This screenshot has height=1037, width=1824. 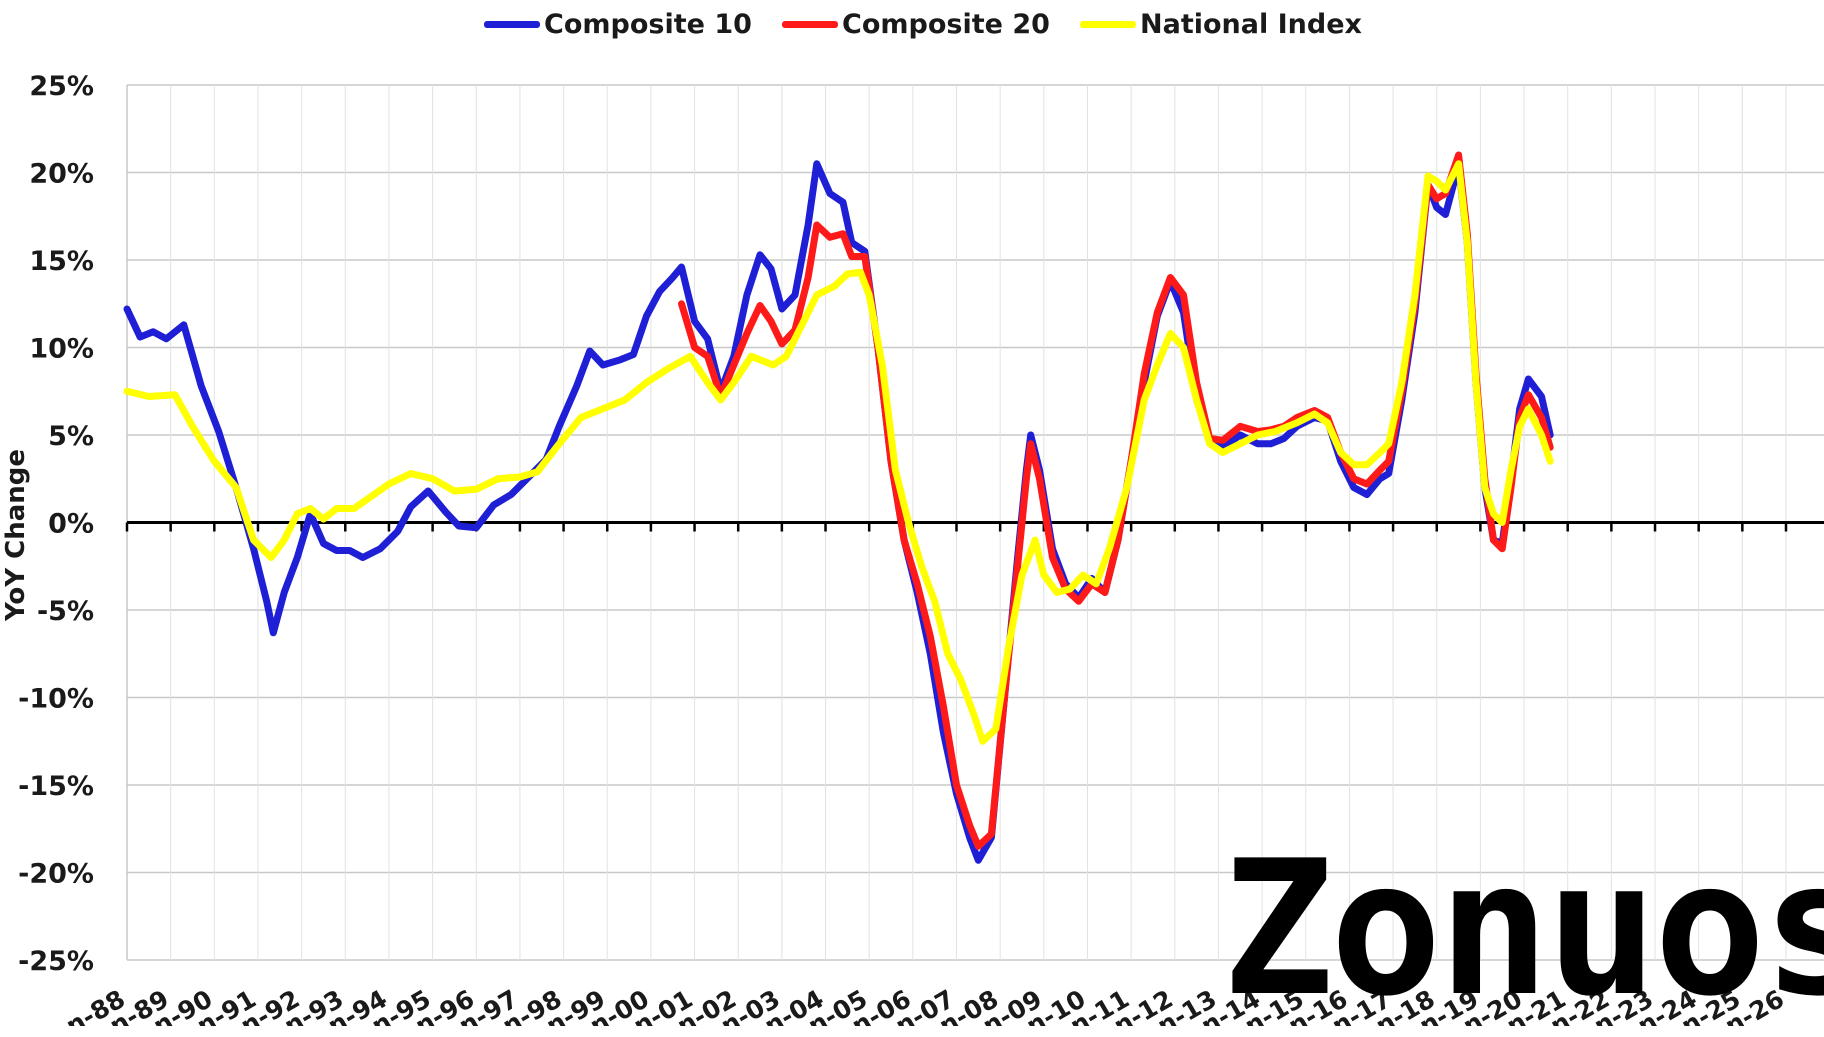 I want to click on y-tick-label: 0%, so click(x=71, y=524).